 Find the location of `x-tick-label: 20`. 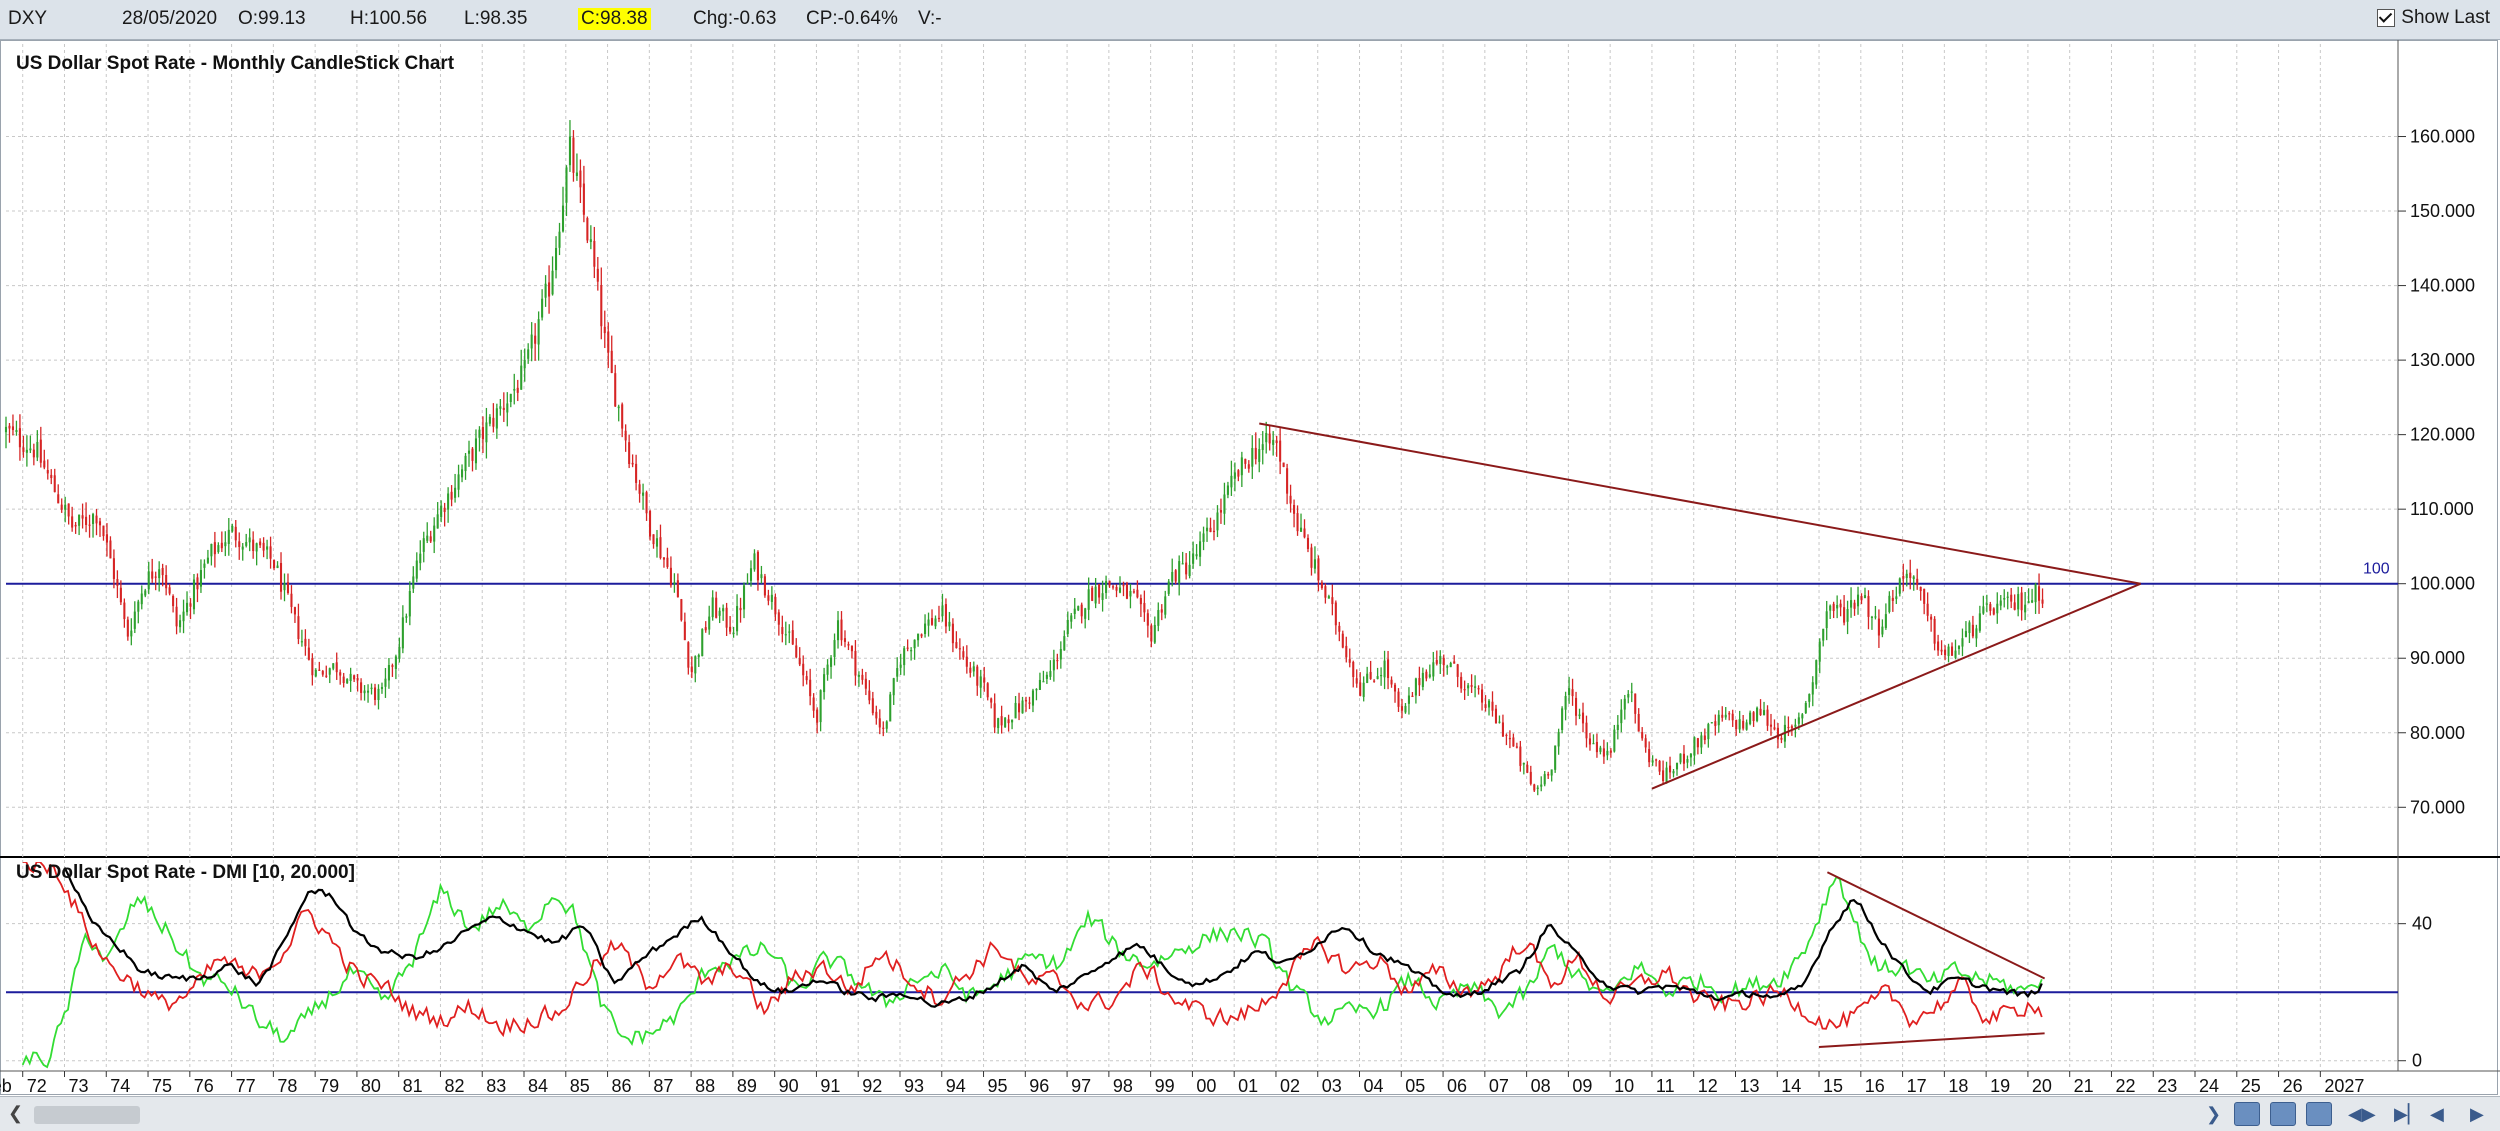

x-tick-label: 20 is located at coordinates (2042, 1086).